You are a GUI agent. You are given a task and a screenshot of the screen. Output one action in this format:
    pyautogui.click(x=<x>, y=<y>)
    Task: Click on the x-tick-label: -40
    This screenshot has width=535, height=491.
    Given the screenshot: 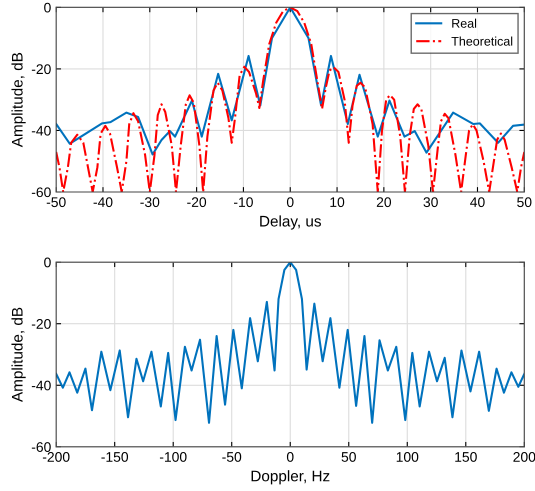 What is the action you would take?
    pyautogui.click(x=103, y=202)
    